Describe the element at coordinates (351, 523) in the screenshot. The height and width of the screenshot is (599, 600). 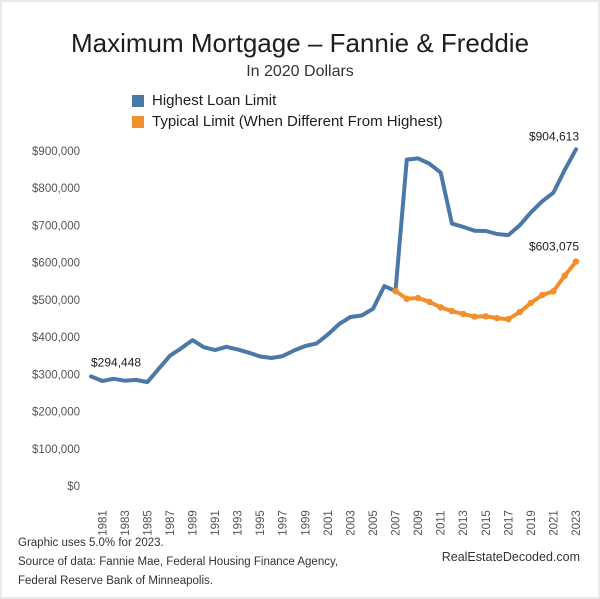
I see `x-tick-label: 2003` at that location.